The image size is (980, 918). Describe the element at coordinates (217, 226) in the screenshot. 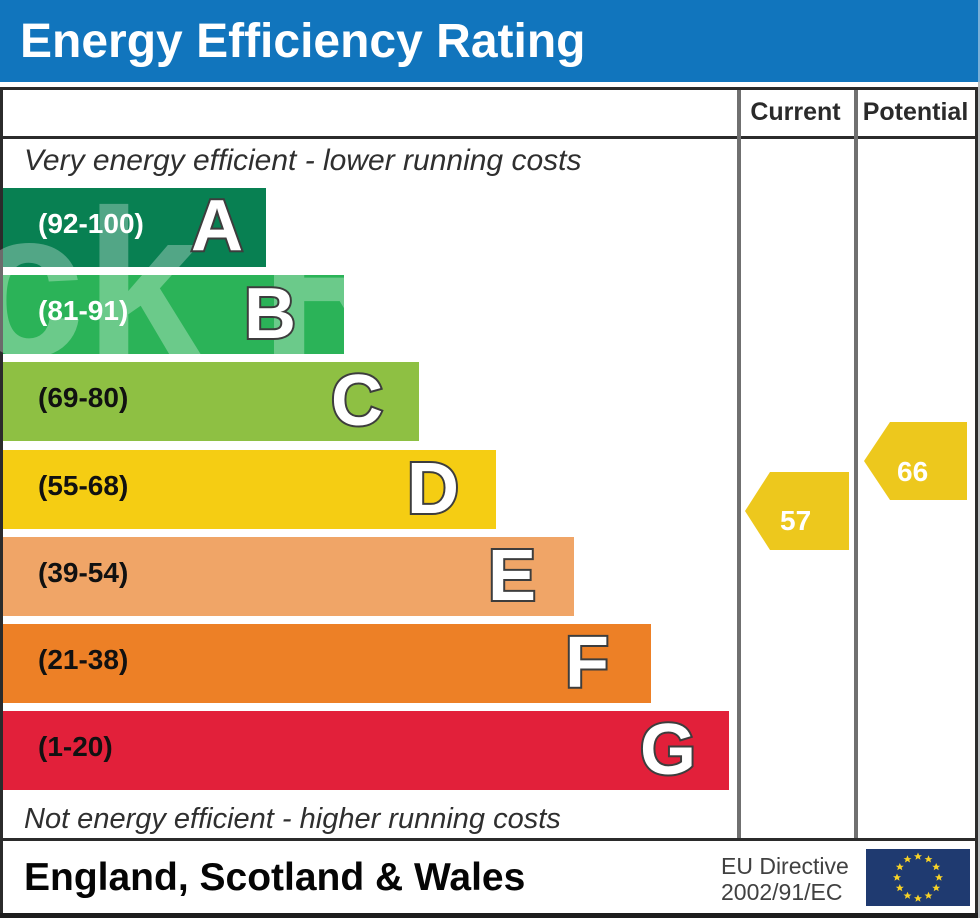

I see `svg-text: A` at that location.